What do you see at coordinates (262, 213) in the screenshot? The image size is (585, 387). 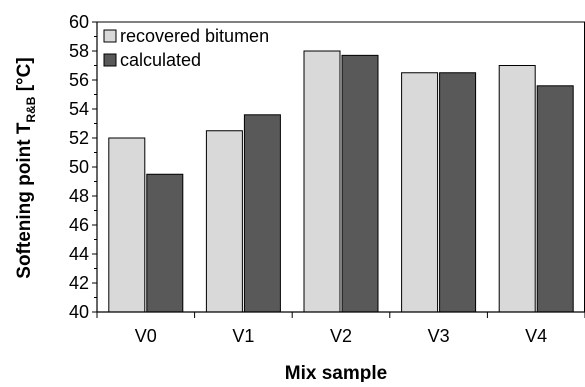 I see `bar-calculated-v1` at bounding box center [262, 213].